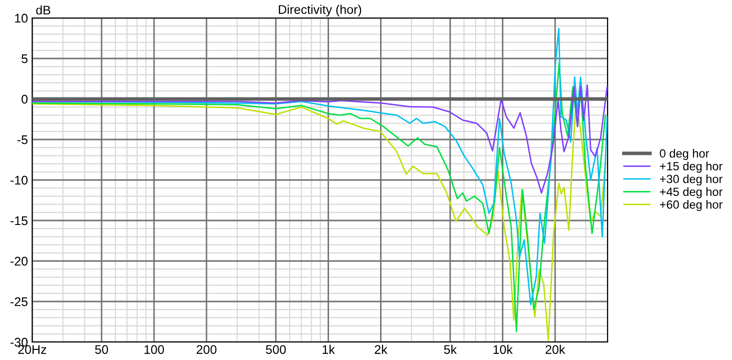 The height and width of the screenshot is (360, 732). What do you see at coordinates (19, 301) in the screenshot?
I see `y-tick-label: -25` at bounding box center [19, 301].